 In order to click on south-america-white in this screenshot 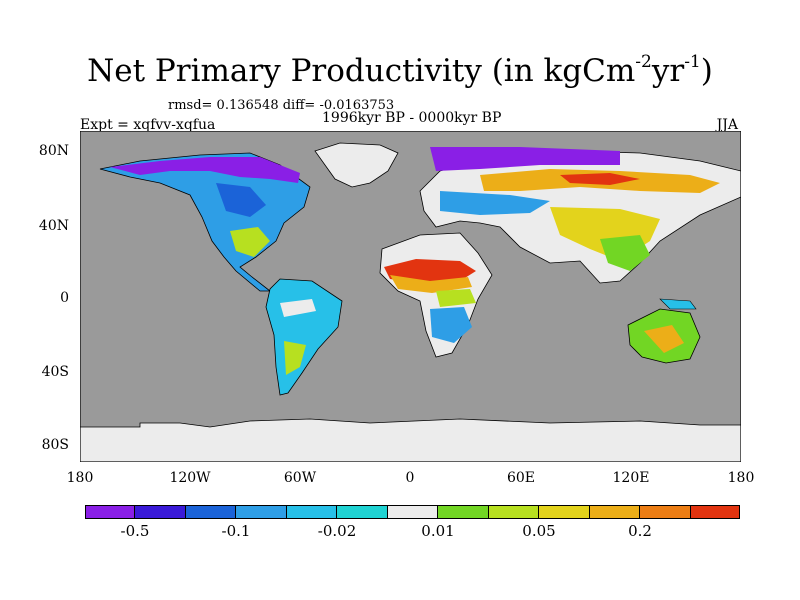, I will do `click(298, 308)`.